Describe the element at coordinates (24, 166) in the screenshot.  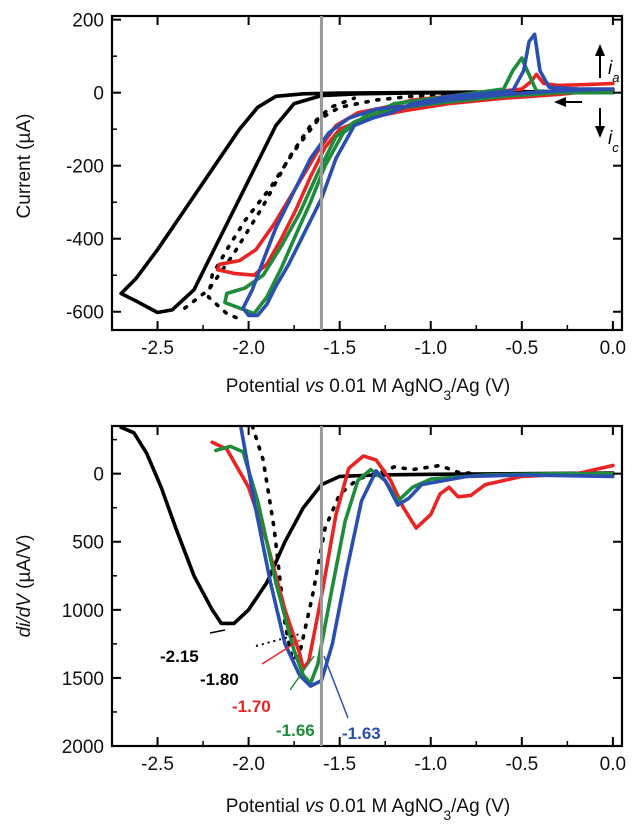
I see `cv-y-axis-title: Current (µA)` at that location.